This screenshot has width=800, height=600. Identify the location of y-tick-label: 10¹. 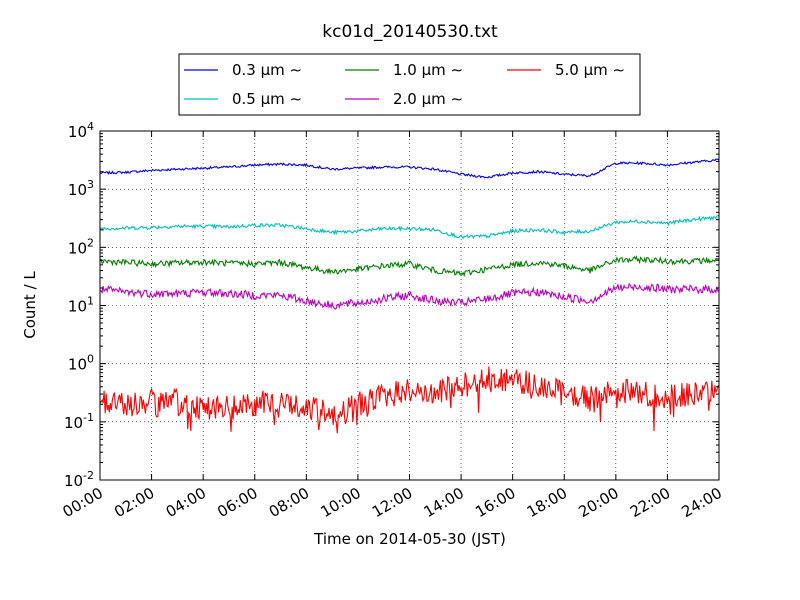
(81, 305).